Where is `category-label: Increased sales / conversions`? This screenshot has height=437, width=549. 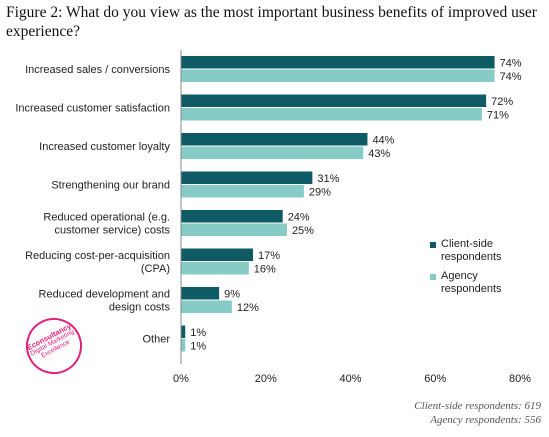
category-label: Increased sales / conversions is located at coordinates (97, 70).